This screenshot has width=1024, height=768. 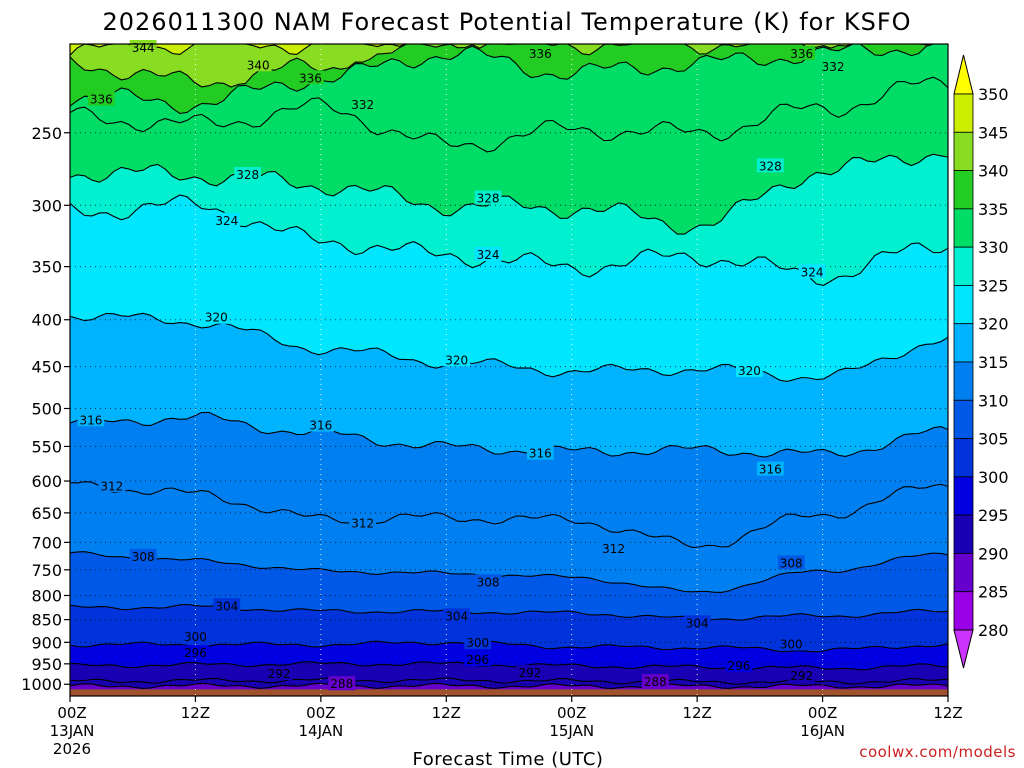 What do you see at coordinates (46, 133) in the screenshot?
I see `y-tick-label-250: 250` at bounding box center [46, 133].